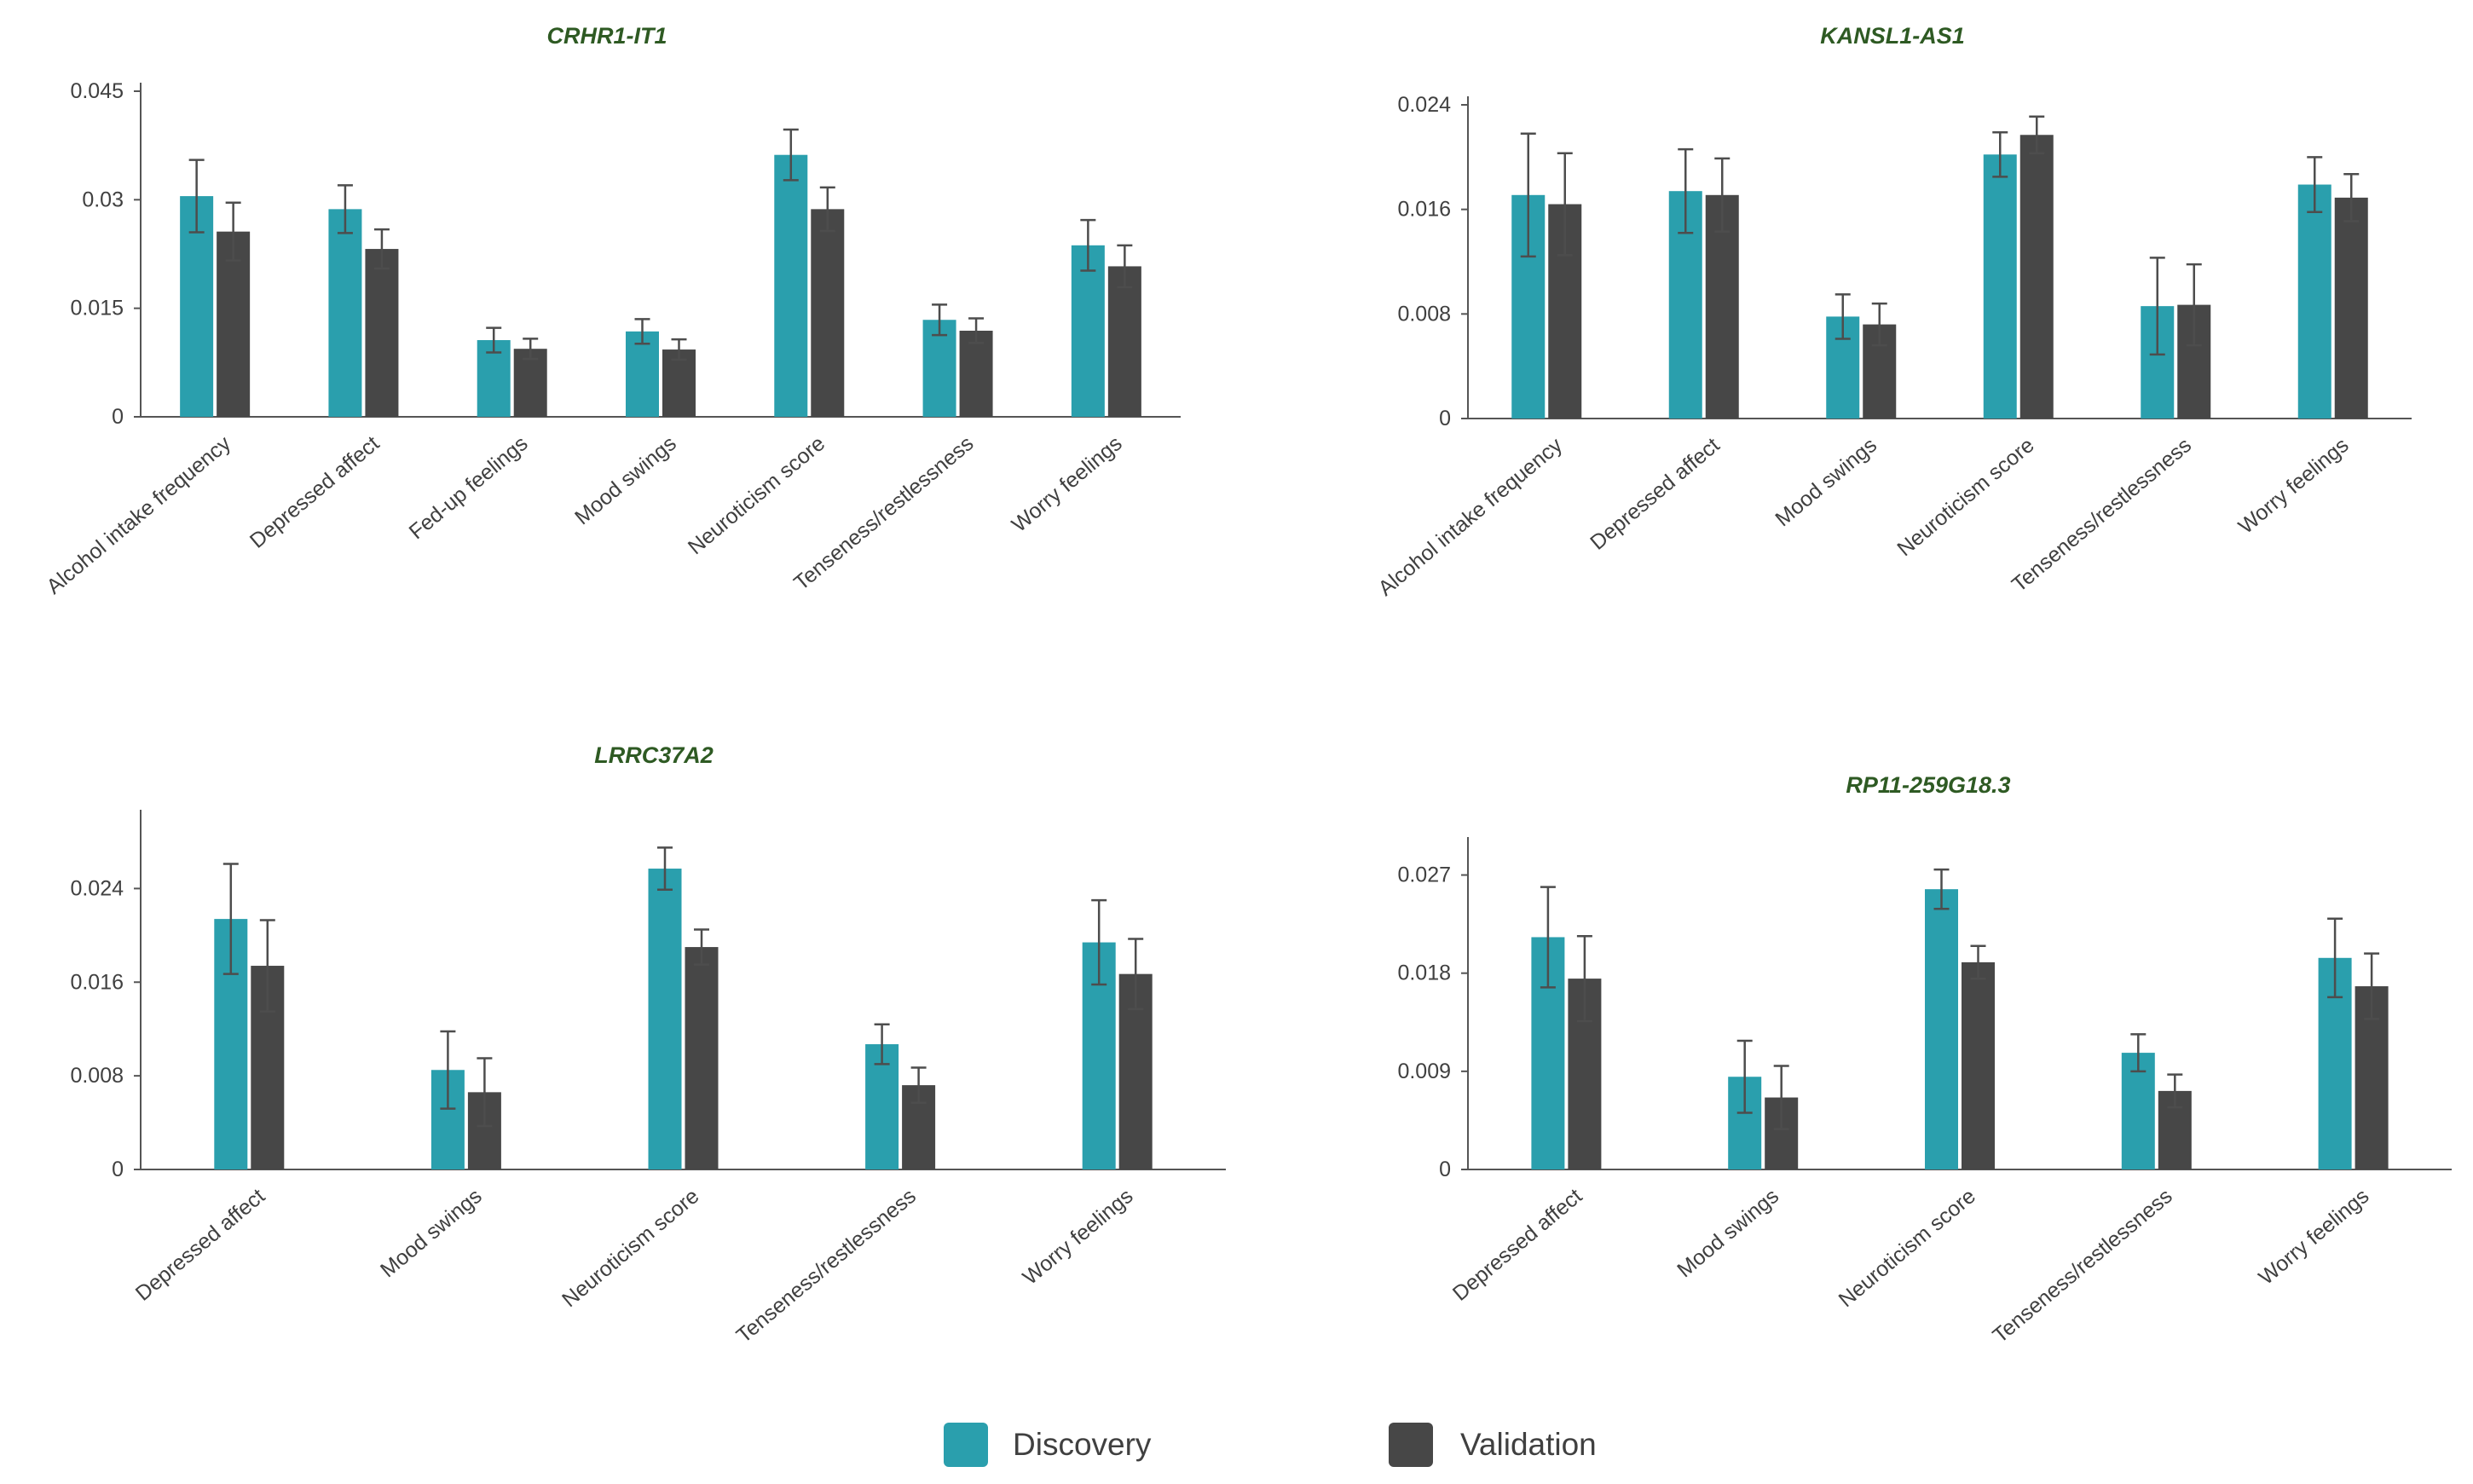 The image size is (2473, 1484). Describe the element at coordinates (966, 1445) in the screenshot. I see `legend-swatch-discovery` at that location.